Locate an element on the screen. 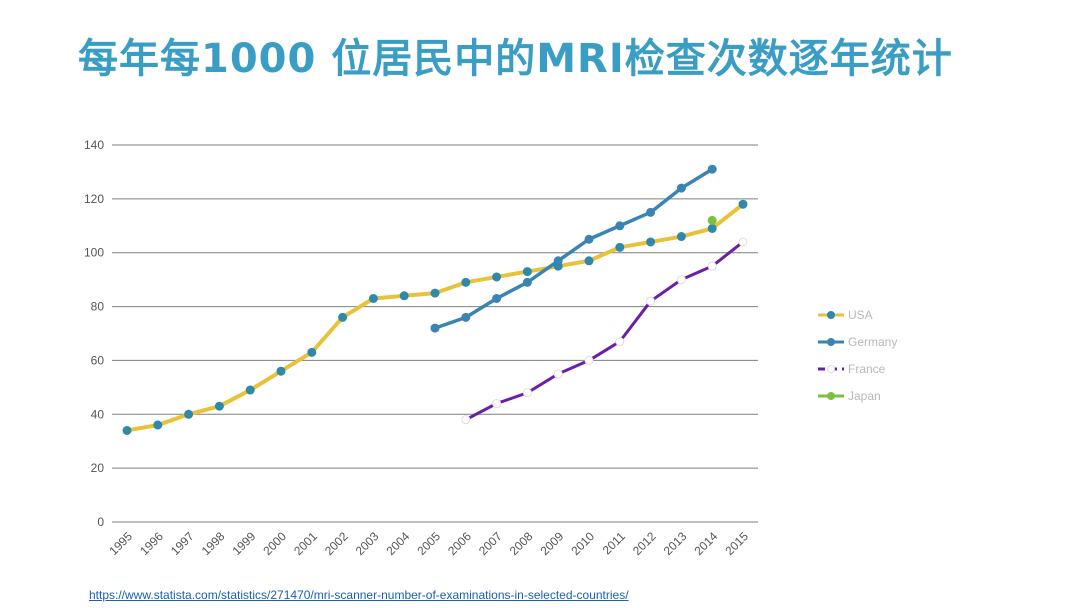  y-tick-label: 0 is located at coordinates (100, 522).